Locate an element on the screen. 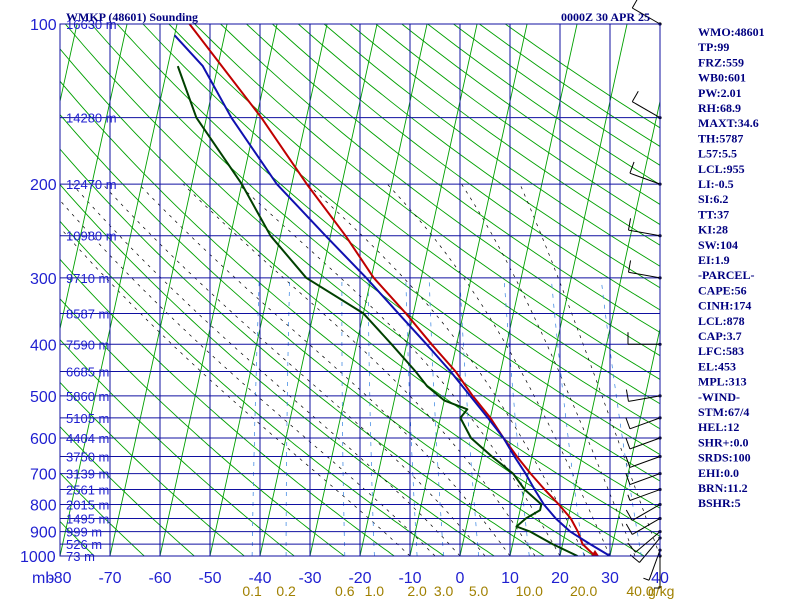 This screenshot has width=800, height=600. temperature-tick-label: 30 is located at coordinates (610, 578).